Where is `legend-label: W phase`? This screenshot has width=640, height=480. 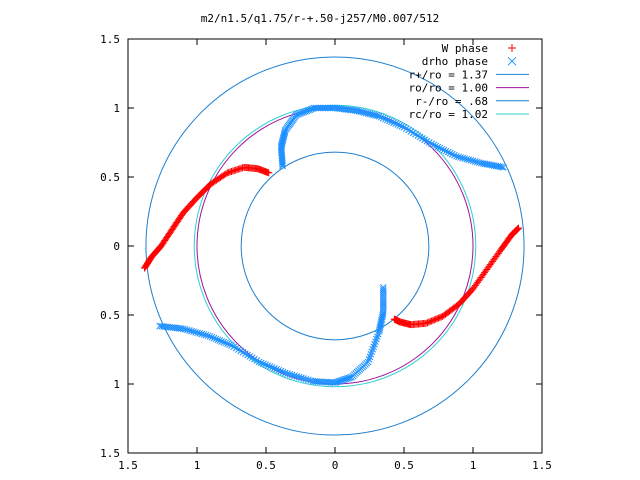 legend-label: W phase is located at coordinates (465, 48).